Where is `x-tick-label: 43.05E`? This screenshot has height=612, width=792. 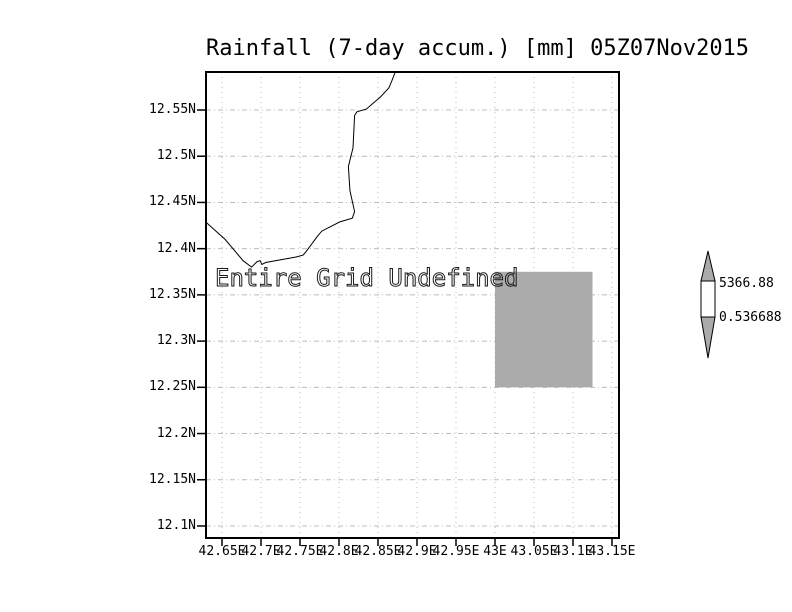
x-tick-label: 43.05E is located at coordinates (534, 551).